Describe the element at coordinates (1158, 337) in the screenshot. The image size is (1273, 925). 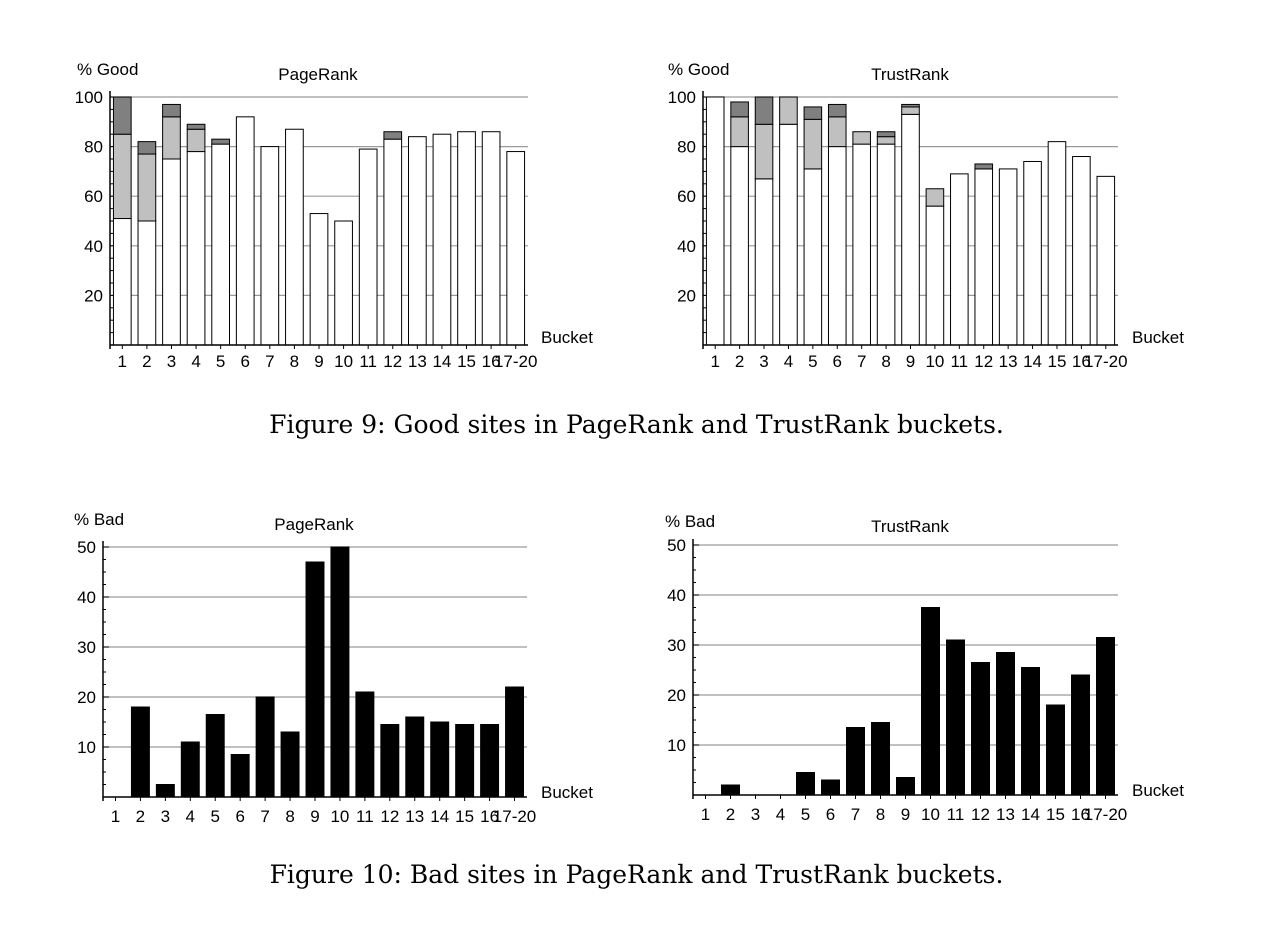
I see `x-axis-label: Bucket` at that location.